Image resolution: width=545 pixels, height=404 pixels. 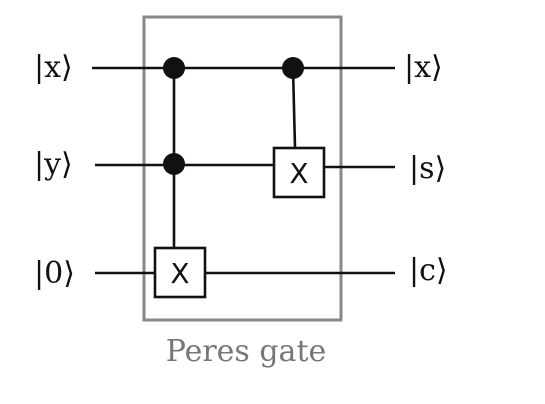 What do you see at coordinates (428, 270) in the screenshot?
I see `output-ket-c: |c⟩` at bounding box center [428, 270].